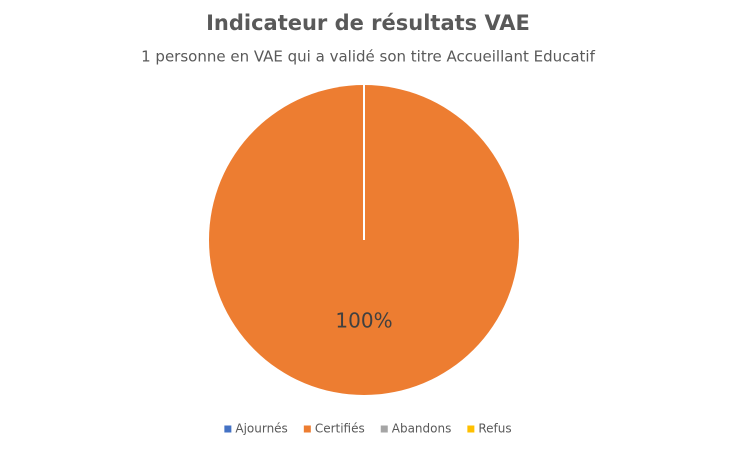 The image size is (737, 450). Describe the element at coordinates (422, 429) in the screenshot. I see `legend-label: Abandons` at that location.